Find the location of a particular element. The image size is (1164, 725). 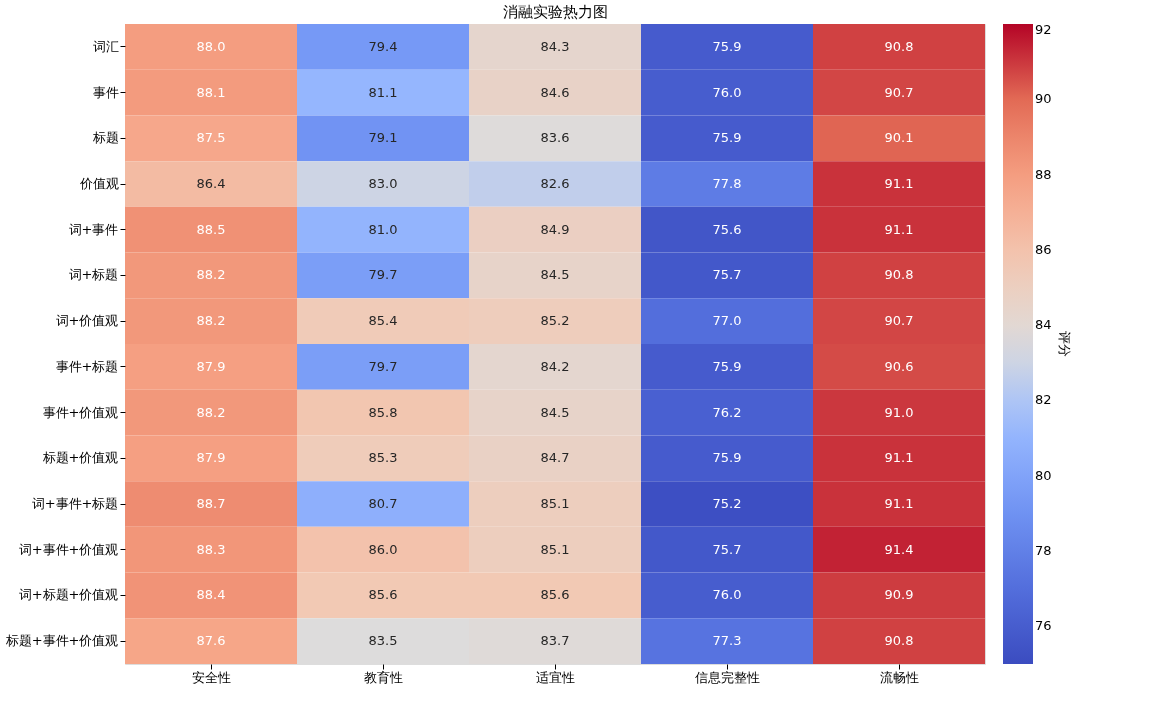

color-bar-label: 86 is located at coordinates (1043, 249).